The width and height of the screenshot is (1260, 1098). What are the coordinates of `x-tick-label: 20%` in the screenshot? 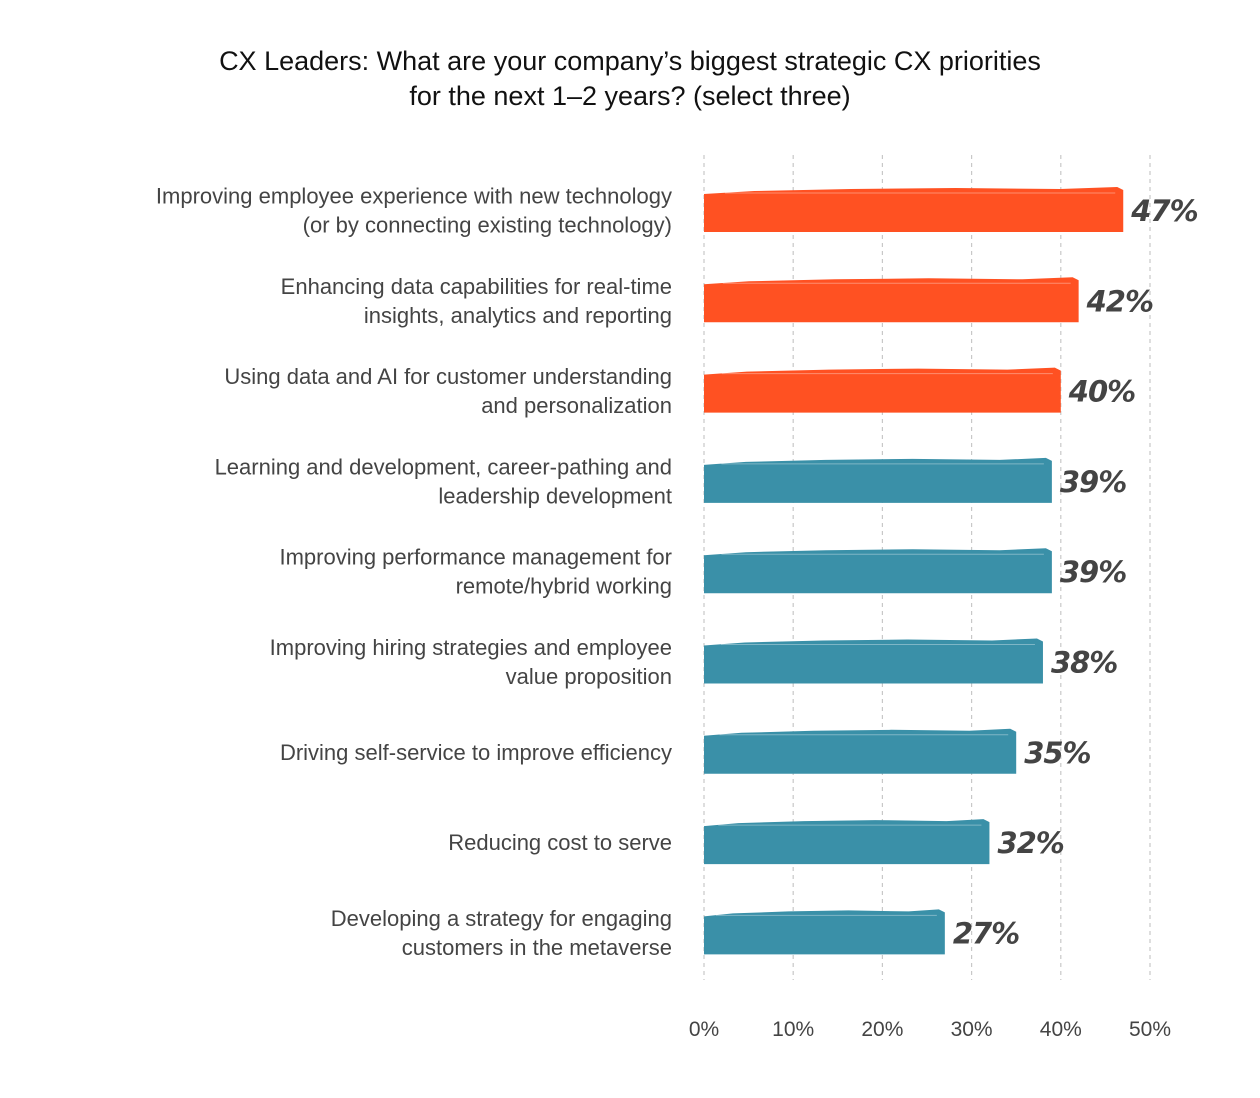 It's located at (882, 1029).